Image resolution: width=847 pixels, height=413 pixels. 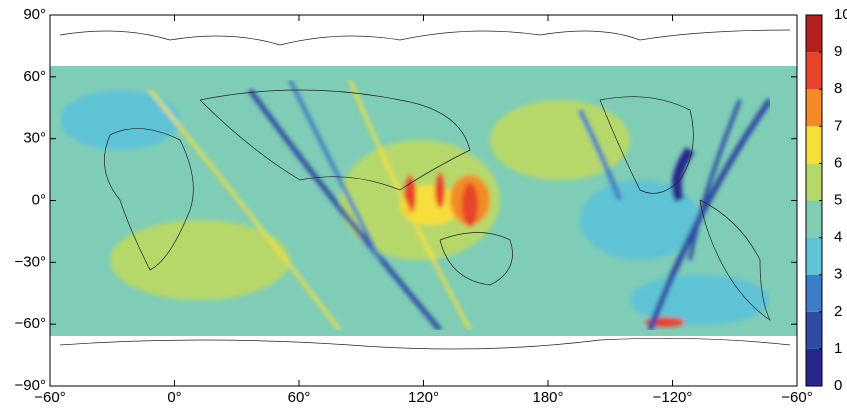 What do you see at coordinates (299, 397) in the screenshot?
I see `x-tick-label: 60°` at bounding box center [299, 397].